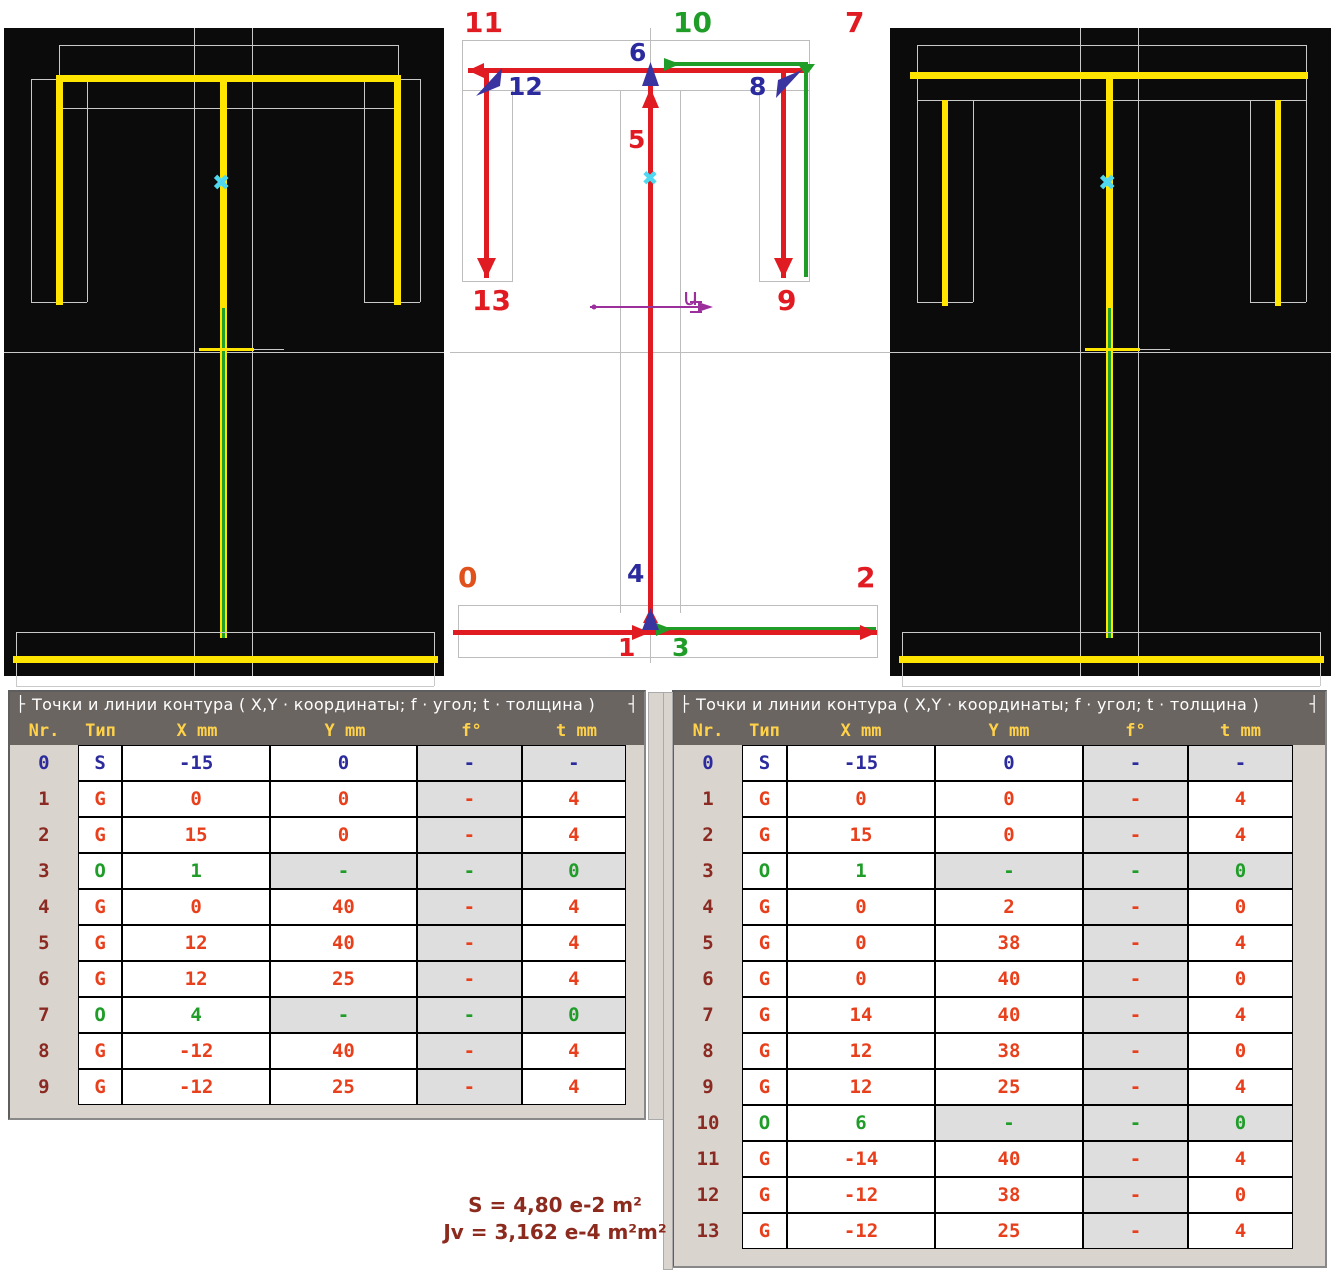 This screenshot has width=1335, height=1270. I want to click on table-row: 8 G 12 38-0, so click(999, 1051).